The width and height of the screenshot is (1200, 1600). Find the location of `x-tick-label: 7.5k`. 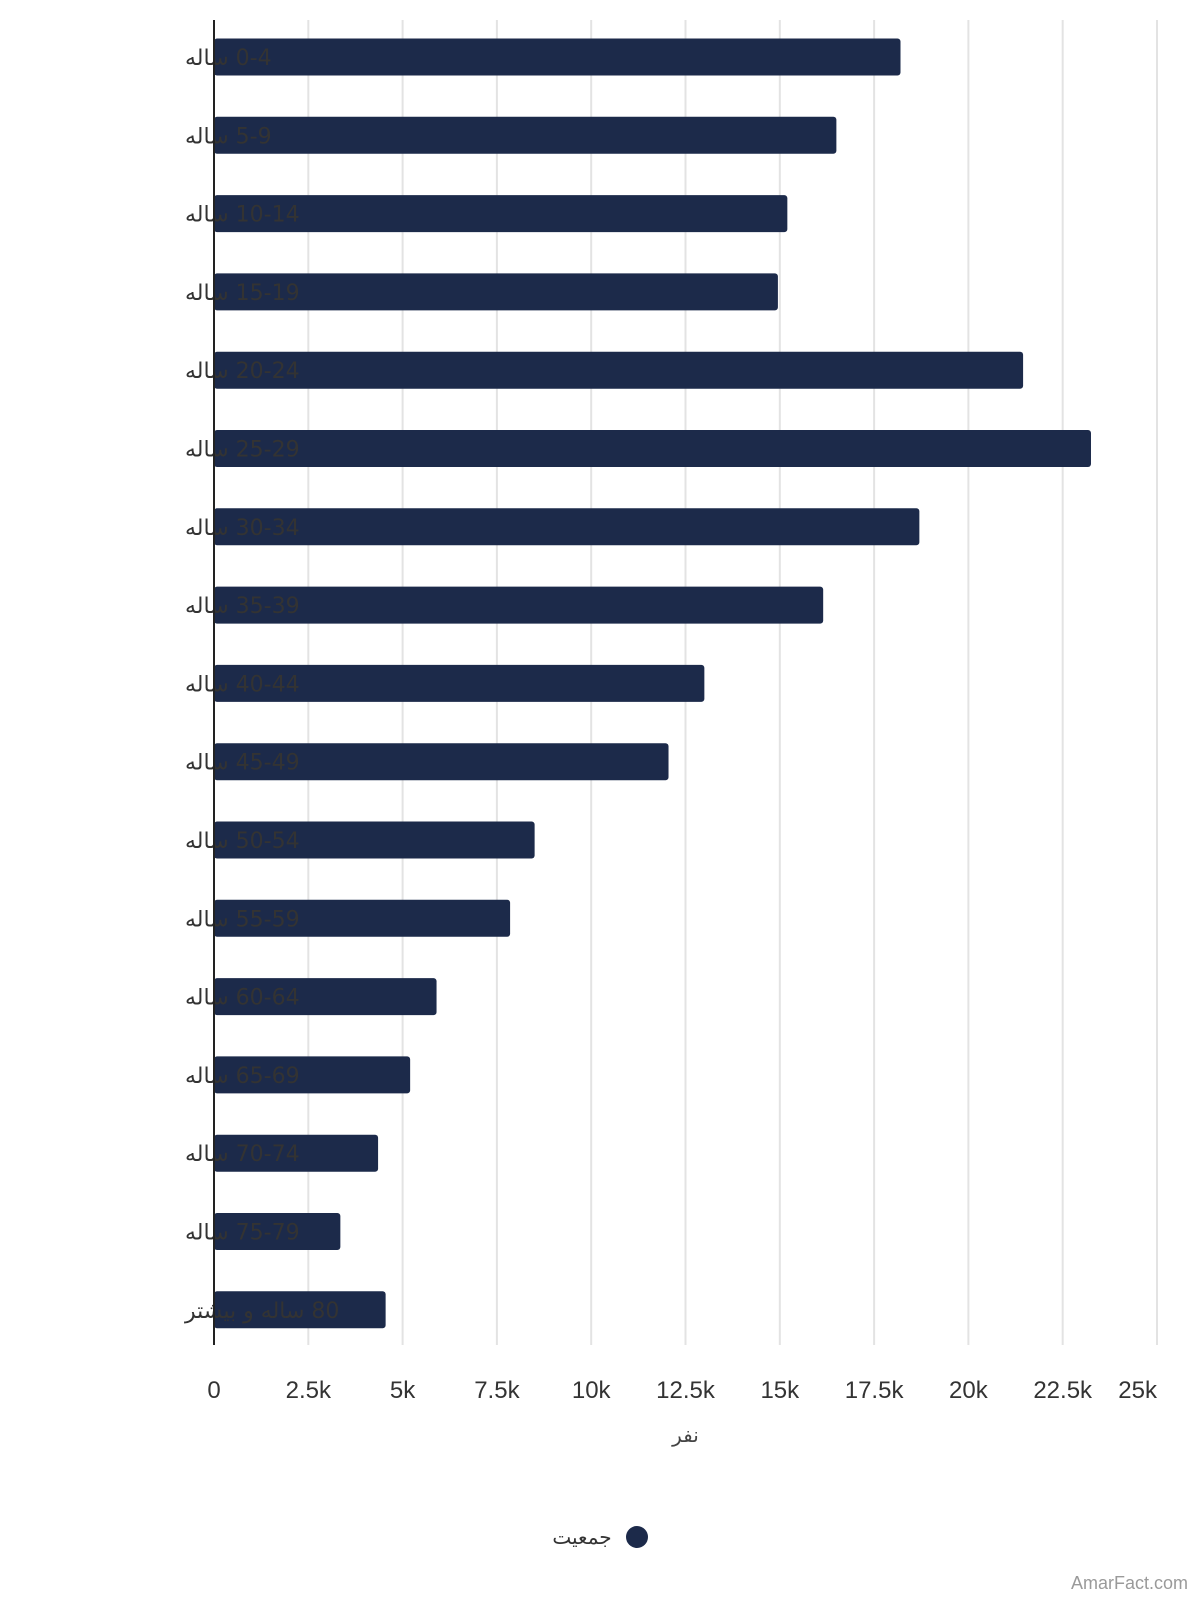

x-tick-label: 7.5k is located at coordinates (497, 1390).